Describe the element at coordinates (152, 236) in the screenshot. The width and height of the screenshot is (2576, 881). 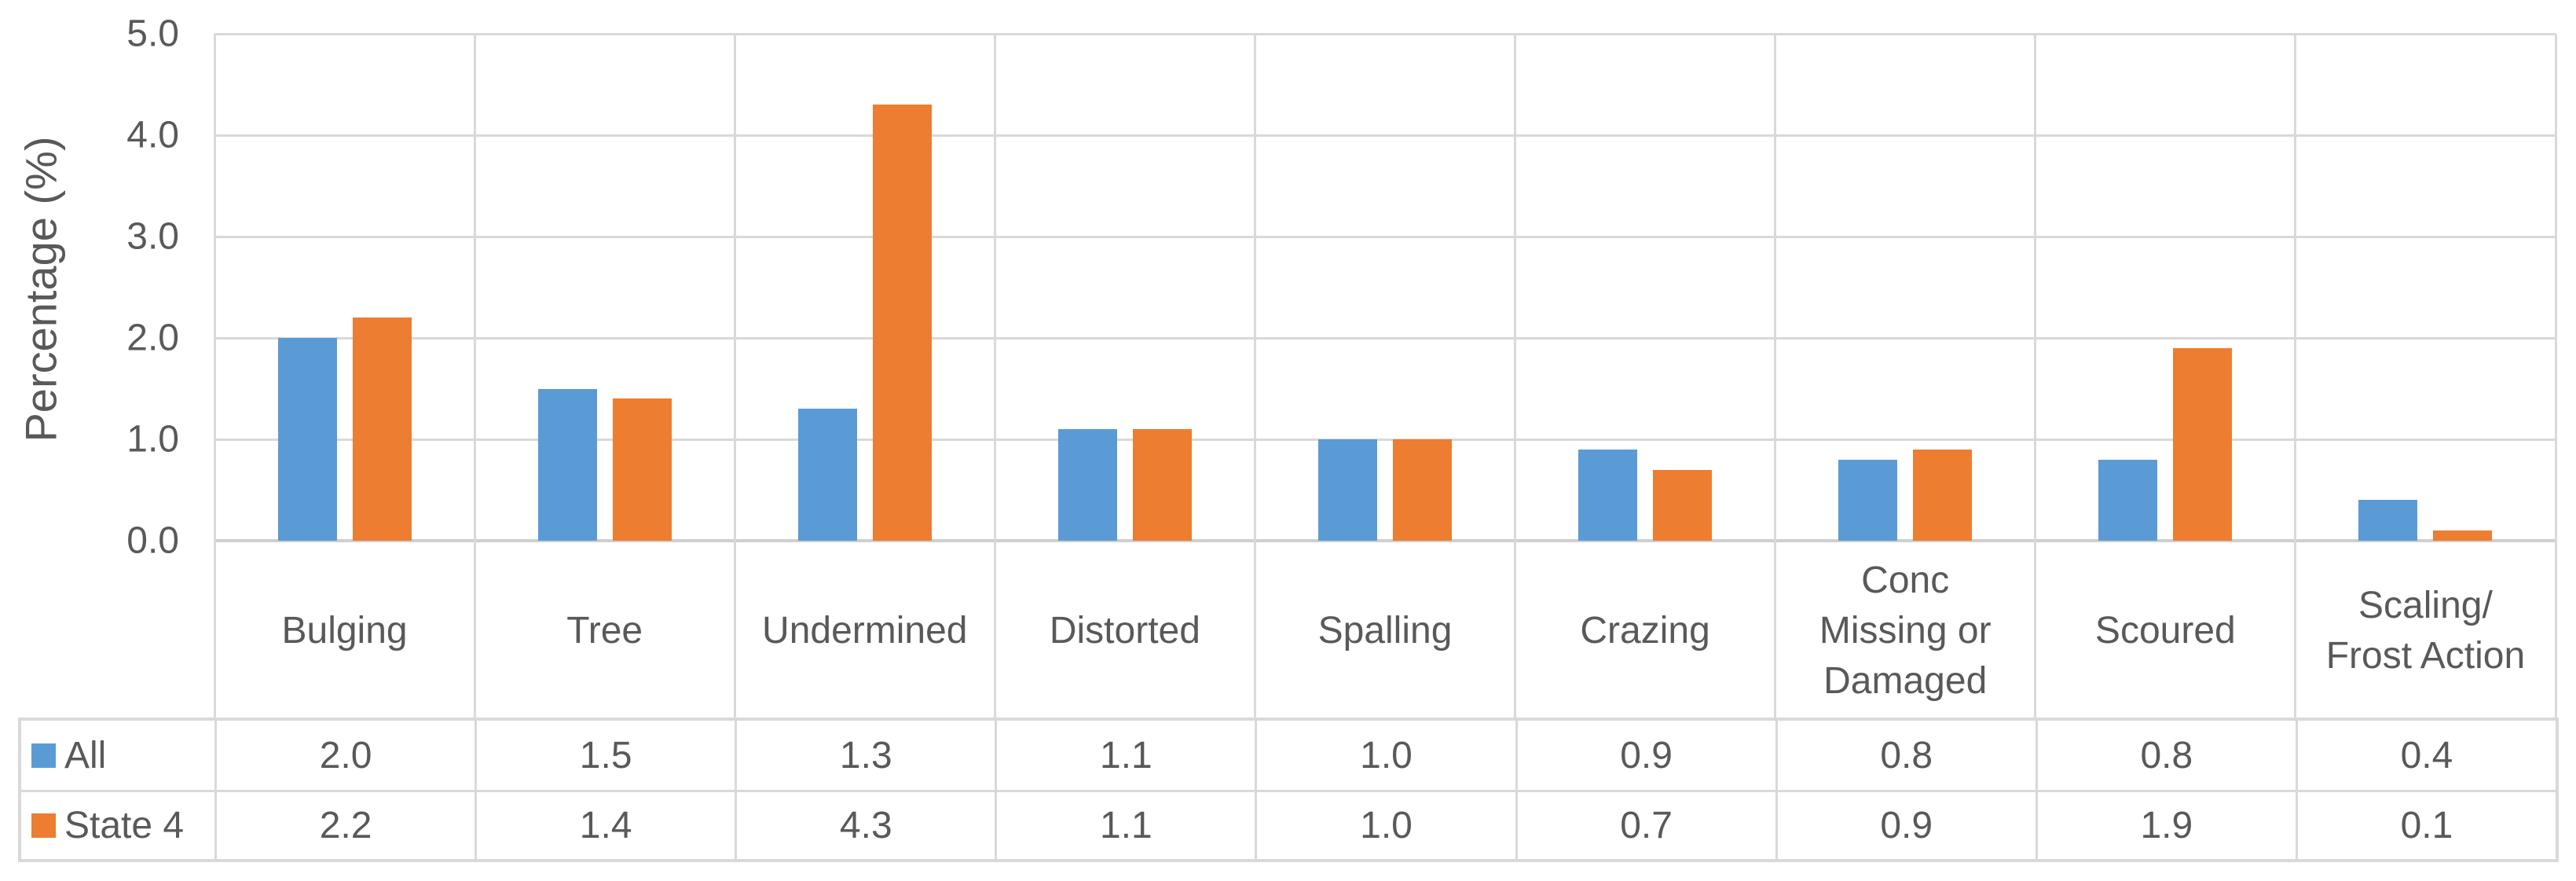
I see `y-tick-label: 3.0` at that location.